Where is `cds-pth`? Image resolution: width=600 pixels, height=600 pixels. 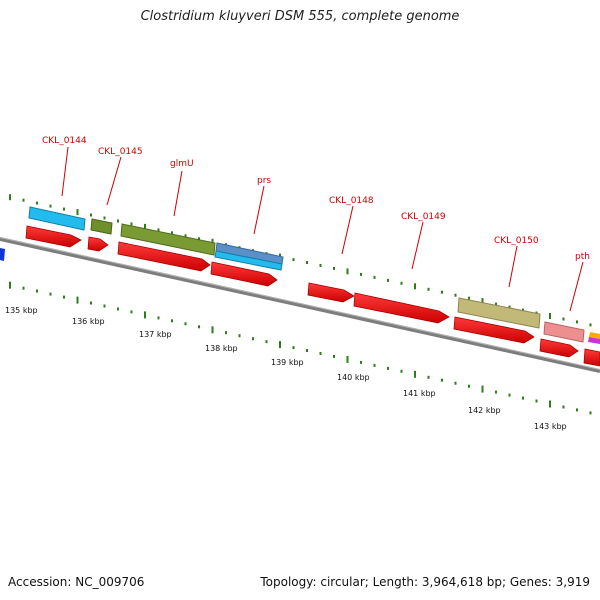 cds-pth is located at coordinates (559, 348).